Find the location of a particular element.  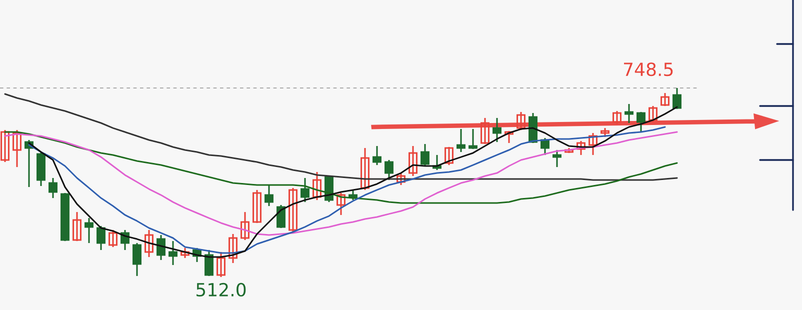

annotation: 748.5 is located at coordinates (648, 69).